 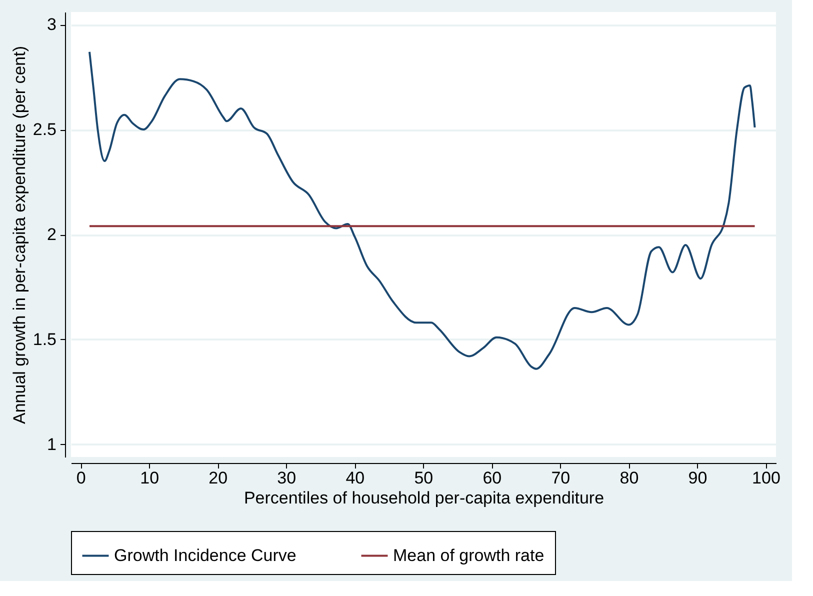 What do you see at coordinates (766, 478) in the screenshot?
I see `x-tick-label: 100` at bounding box center [766, 478].